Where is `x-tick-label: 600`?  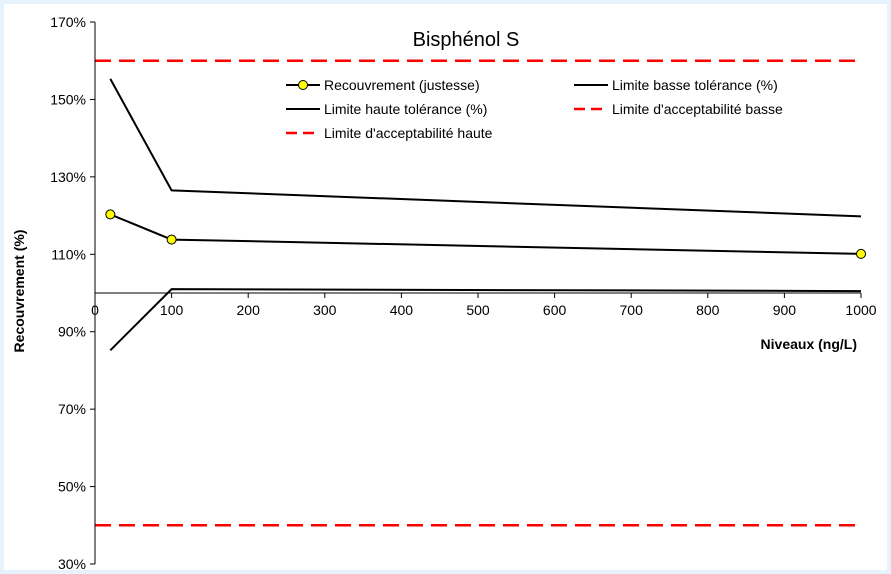 x-tick-label: 600 is located at coordinates (555, 310).